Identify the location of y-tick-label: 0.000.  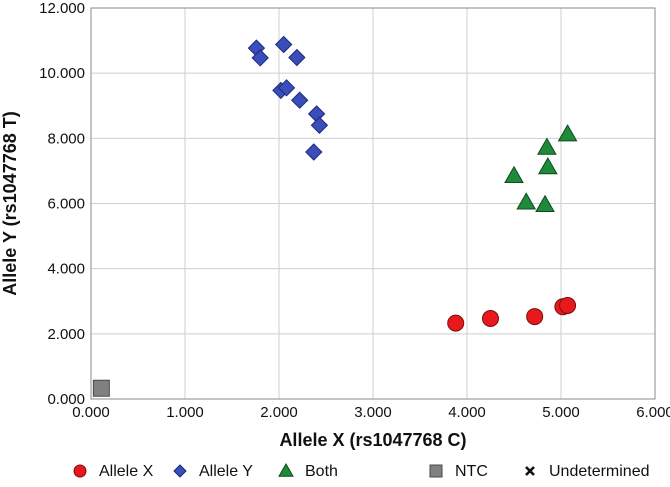
(66, 399).